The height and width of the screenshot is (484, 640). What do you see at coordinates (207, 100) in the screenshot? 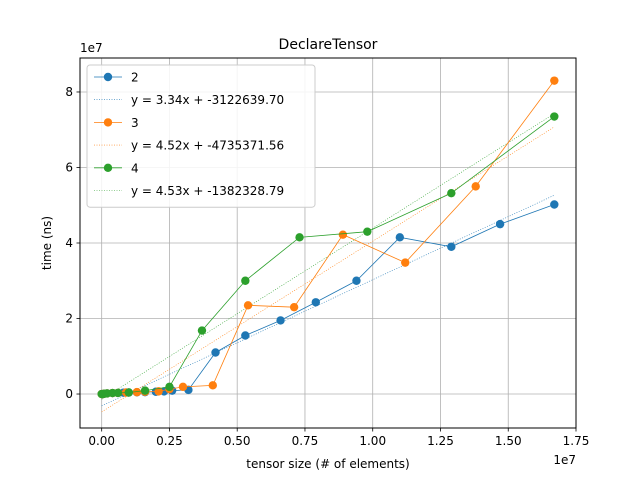
I see `legend-fit-label-2: y = 3.34x + -3122639.70` at bounding box center [207, 100].